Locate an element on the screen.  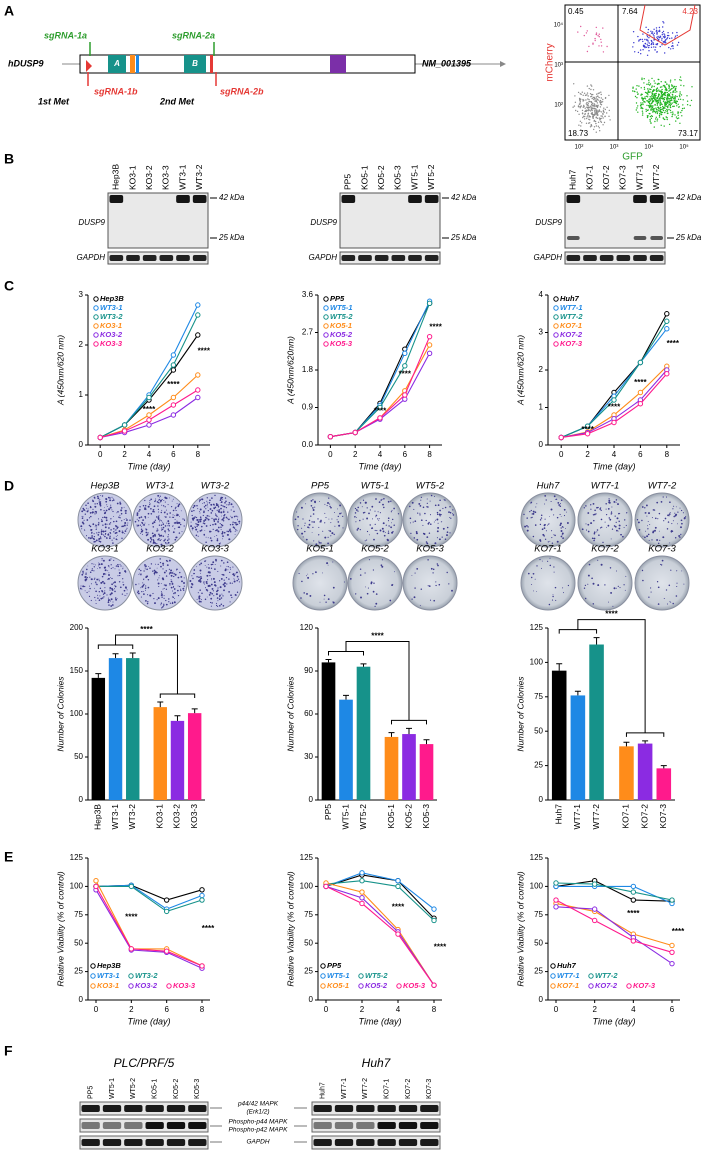
bar is located at coordinates (160, 753).